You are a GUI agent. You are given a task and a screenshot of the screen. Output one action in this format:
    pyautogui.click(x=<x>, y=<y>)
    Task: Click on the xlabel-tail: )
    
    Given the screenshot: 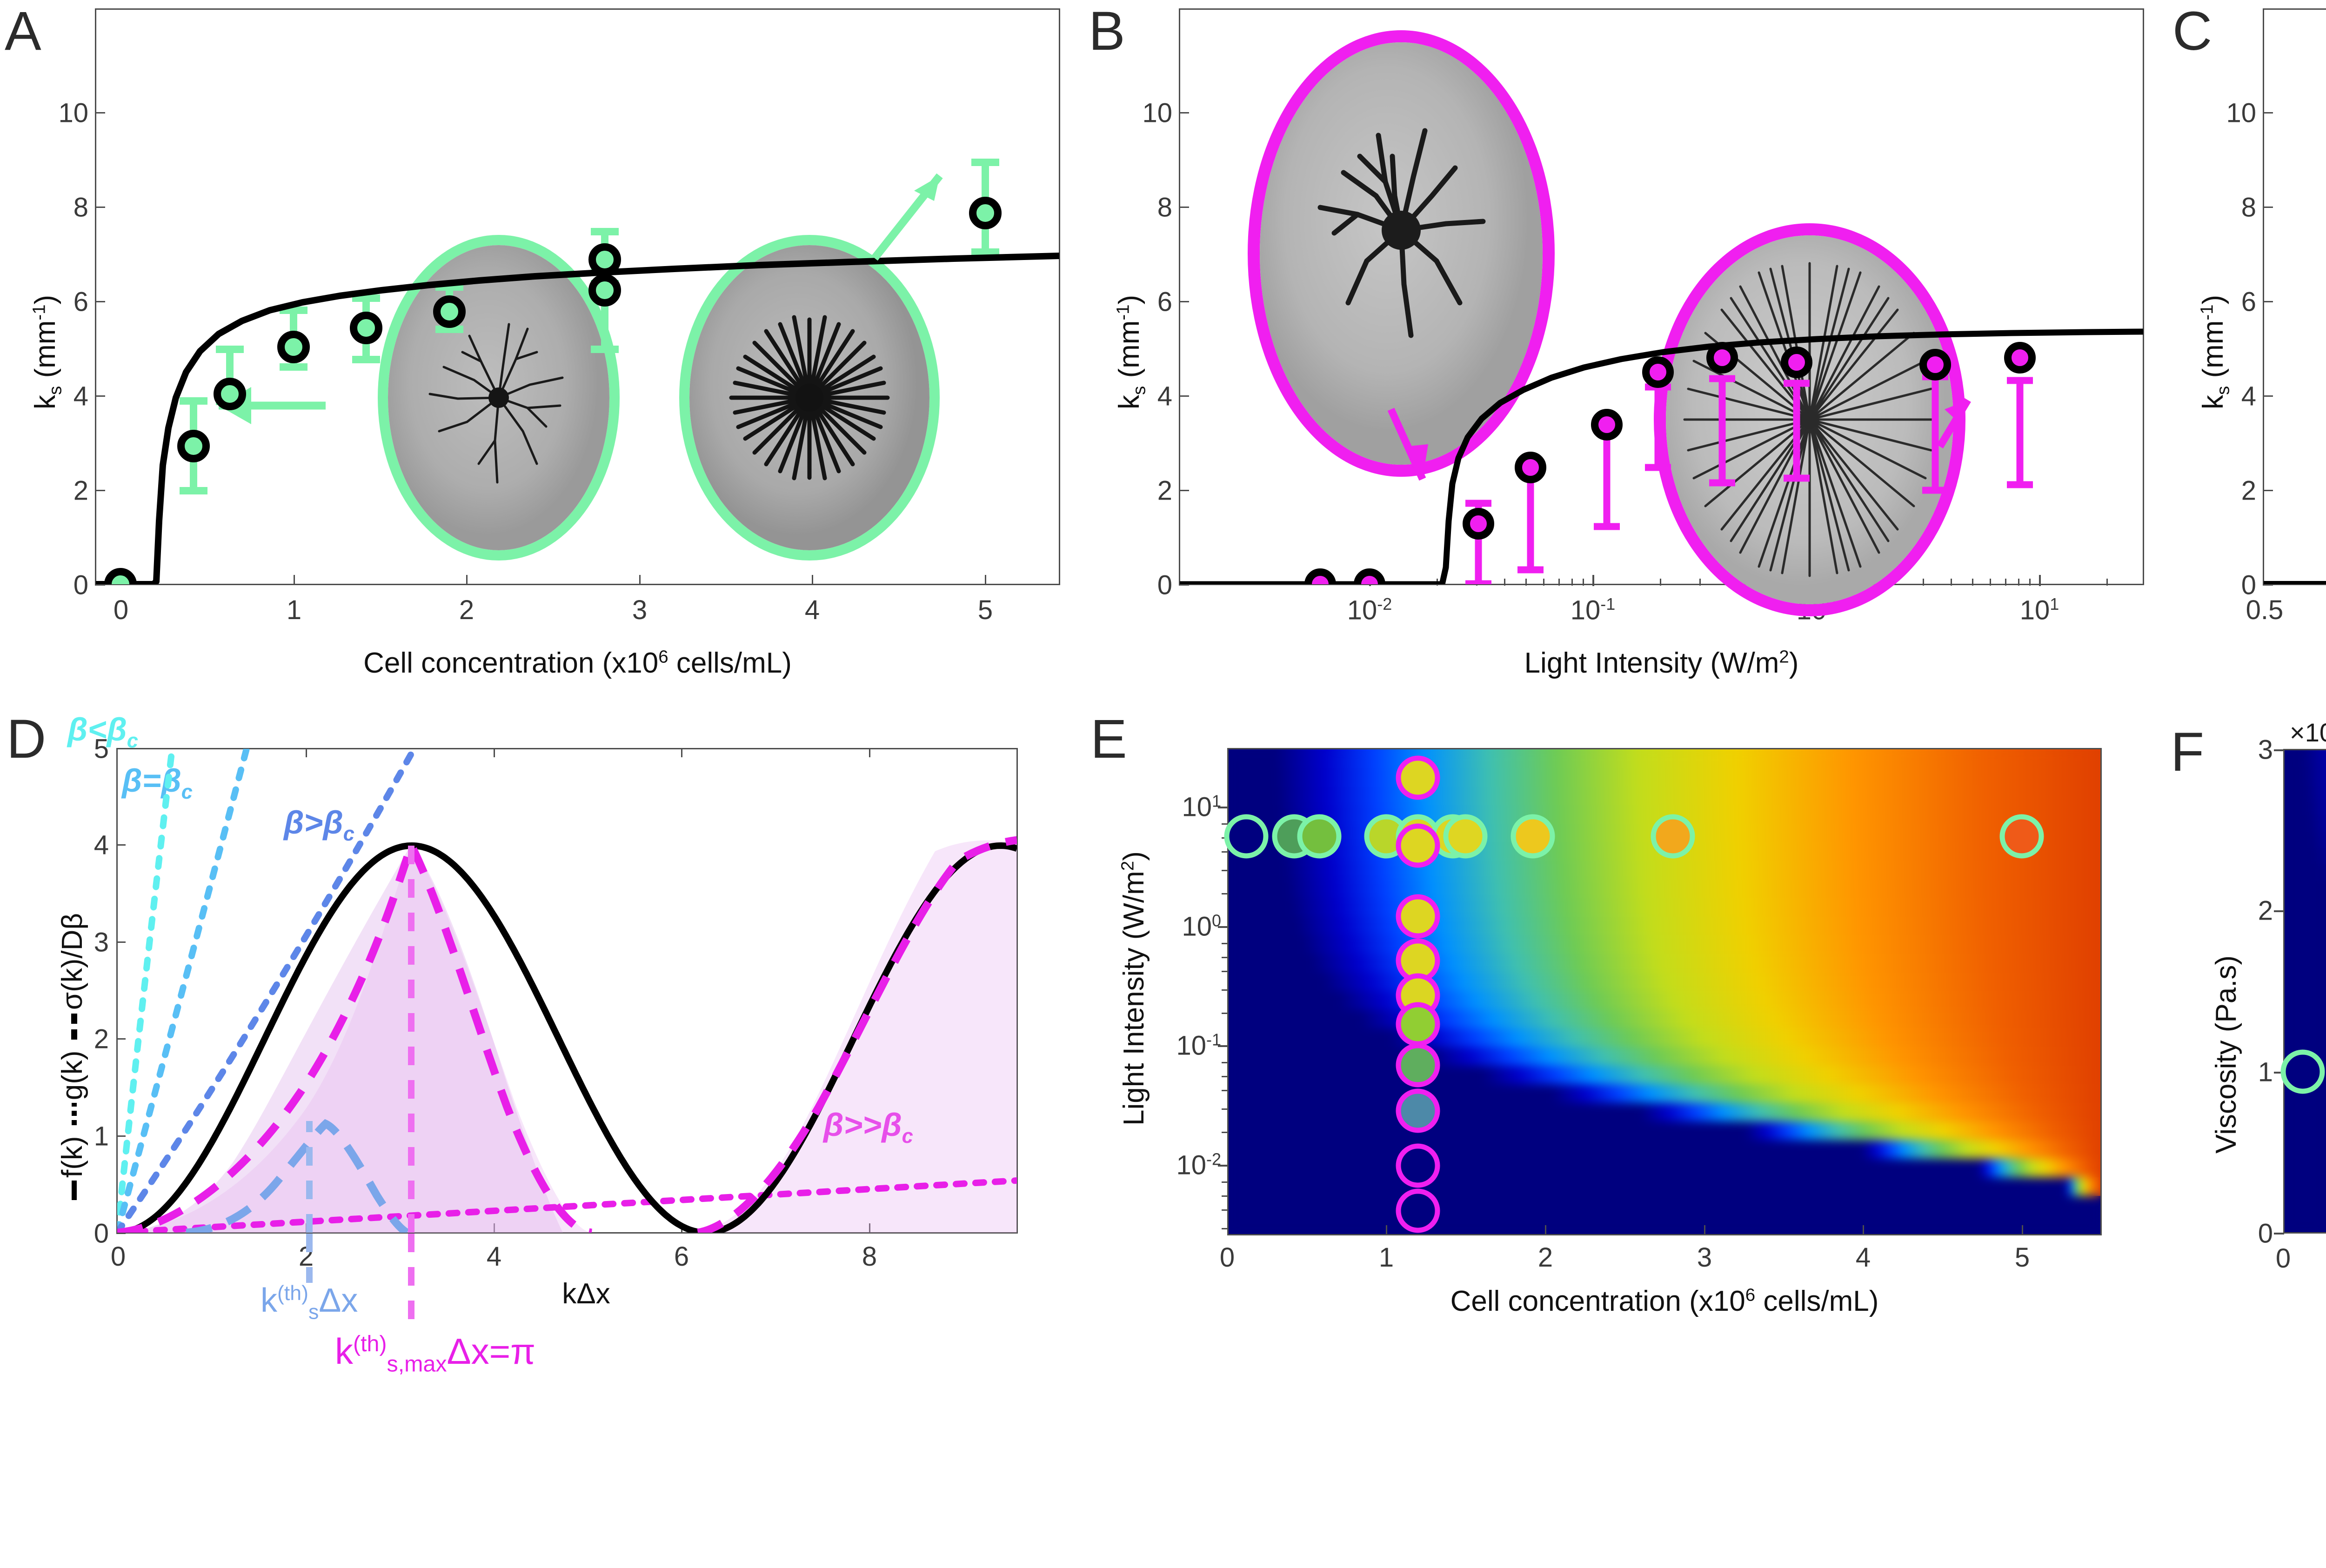 What is the action you would take?
    pyautogui.click(x=1794, y=663)
    